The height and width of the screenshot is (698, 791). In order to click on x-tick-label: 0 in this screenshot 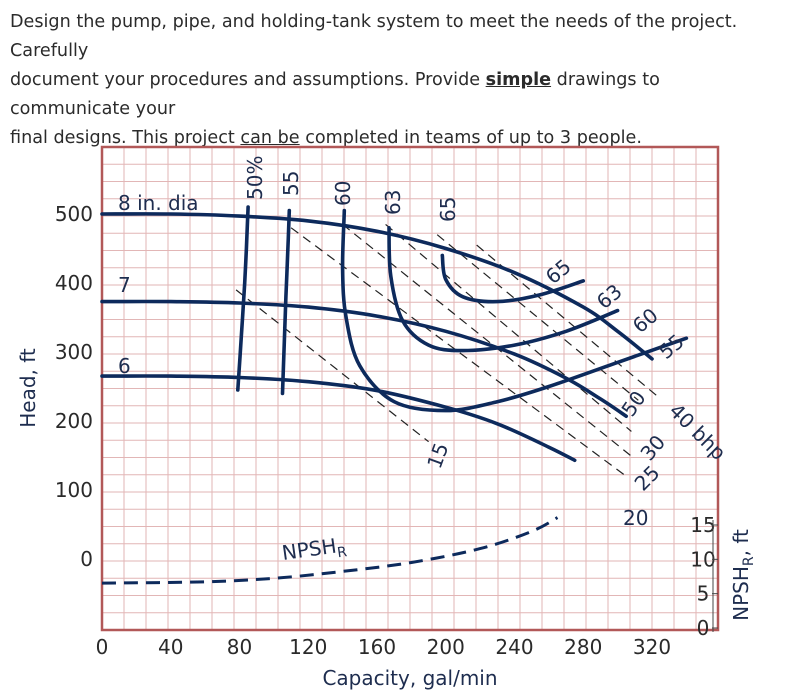, I will do `click(102, 647)`.